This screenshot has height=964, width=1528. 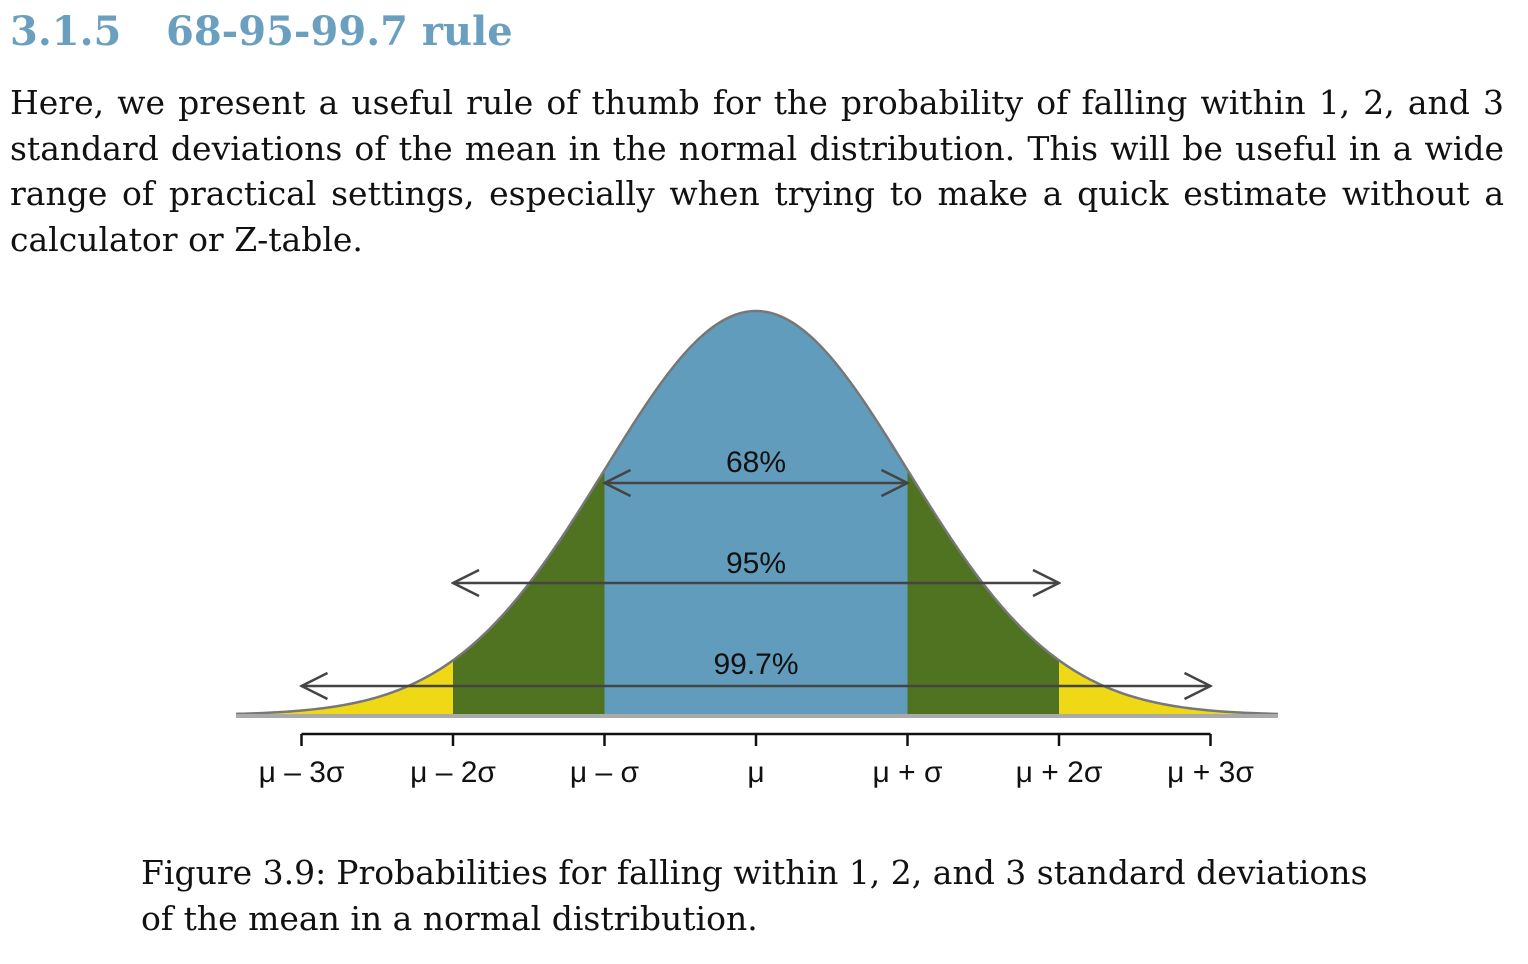 What do you see at coordinates (234, 872) in the screenshot?
I see `caption-label: Figure 3.9:` at bounding box center [234, 872].